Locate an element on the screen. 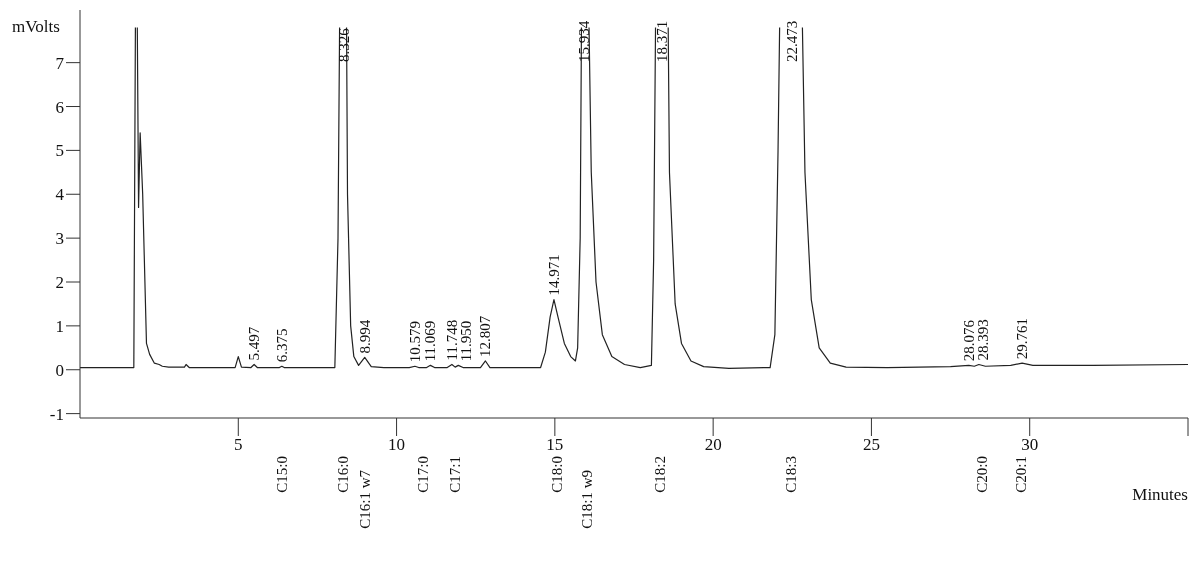  text: C15:0 is located at coordinates (282, 474).